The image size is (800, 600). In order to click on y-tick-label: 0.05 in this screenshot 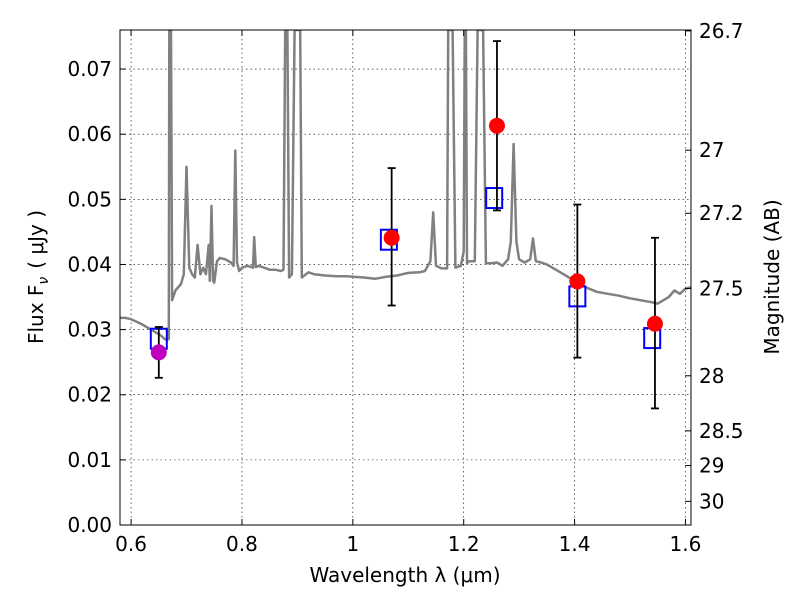, I will do `click(89, 199)`.